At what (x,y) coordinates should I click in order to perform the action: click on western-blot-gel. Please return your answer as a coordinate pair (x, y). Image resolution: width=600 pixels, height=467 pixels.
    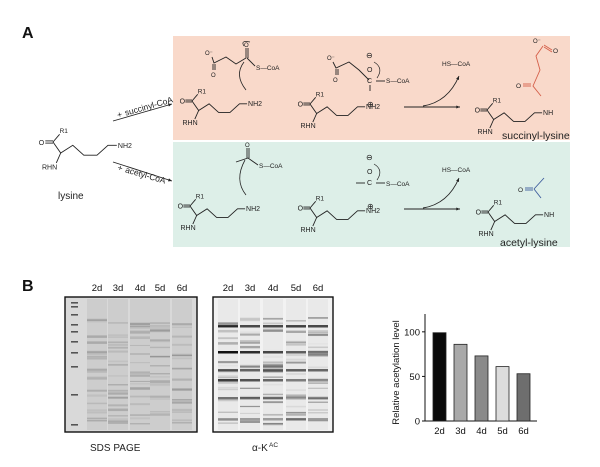
    Looking at the image, I should click on (273, 364).